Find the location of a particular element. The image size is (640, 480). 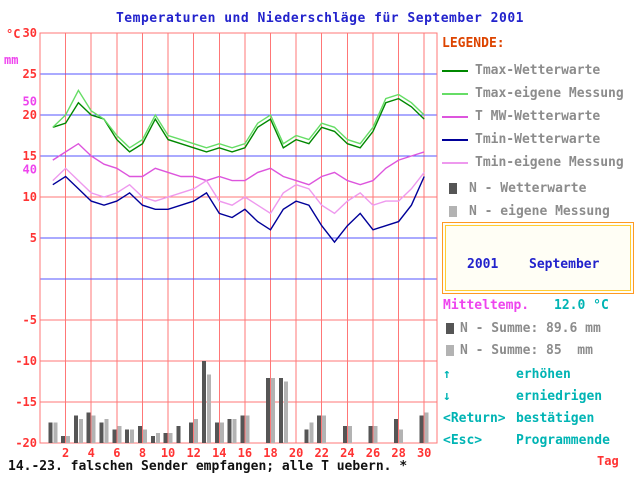

precipitation-sums: N - Summe: 89.6 mm N - Summe: 85 mm is located at coordinates (540, 340).